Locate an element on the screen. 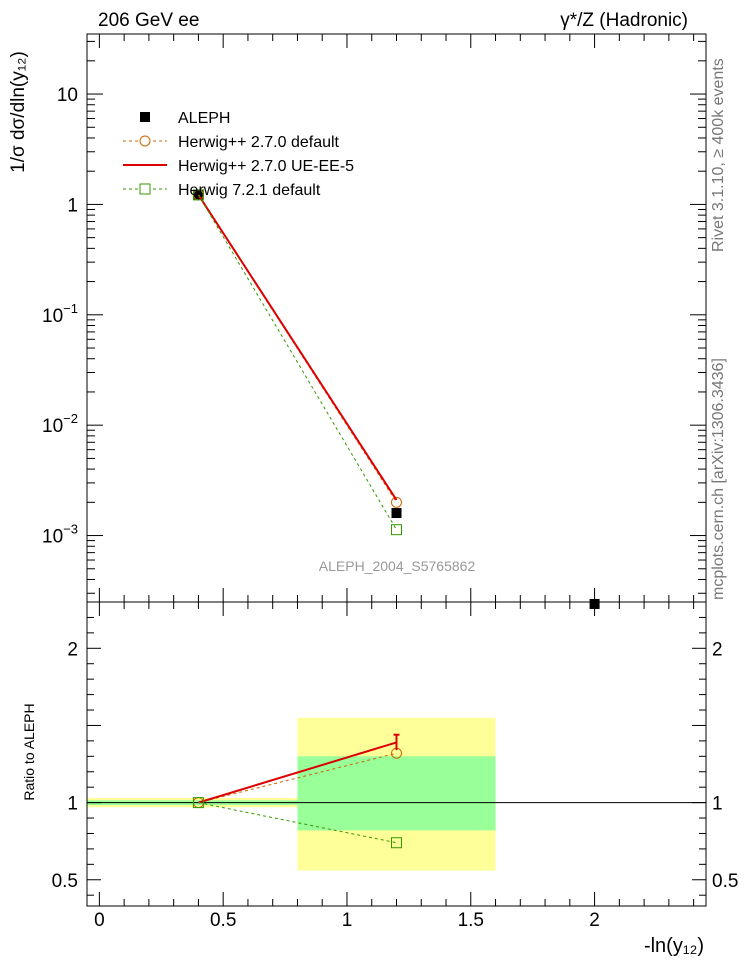  ratio-y-tick-label-right: 1 is located at coordinates (717, 804).